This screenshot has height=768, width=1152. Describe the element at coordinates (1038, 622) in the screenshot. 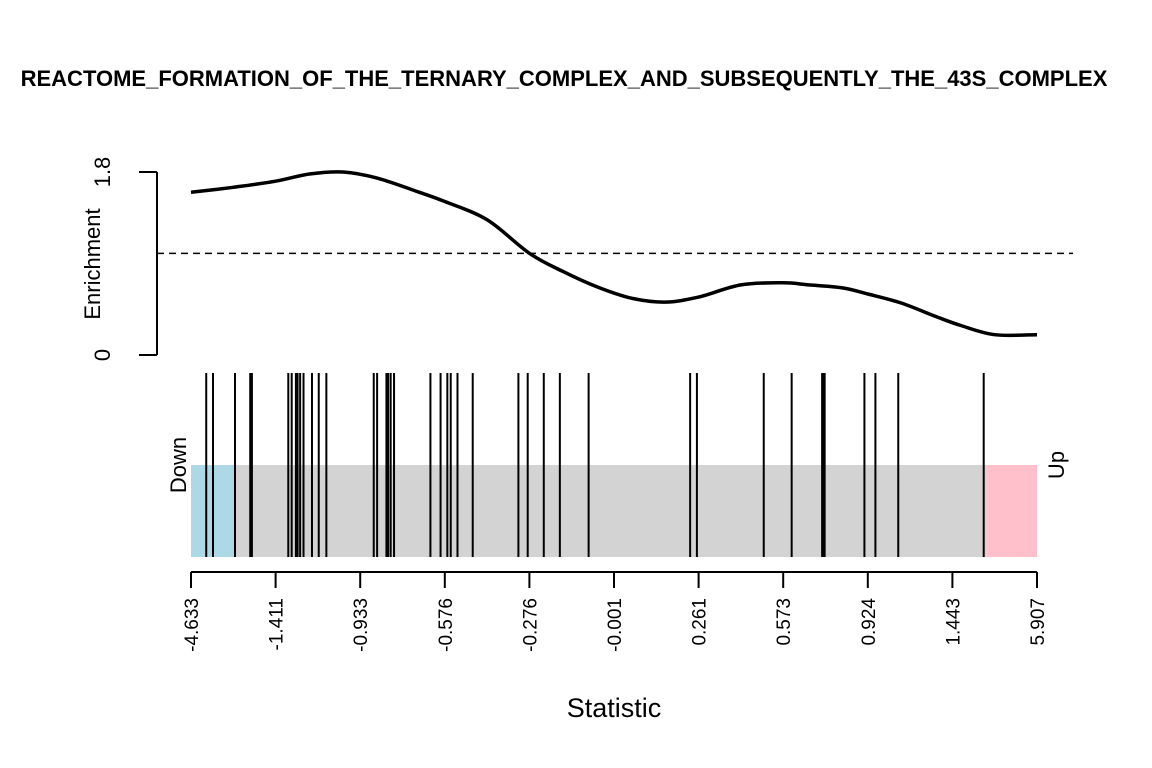

I see `x-tick-label-10: 5.907` at that location.